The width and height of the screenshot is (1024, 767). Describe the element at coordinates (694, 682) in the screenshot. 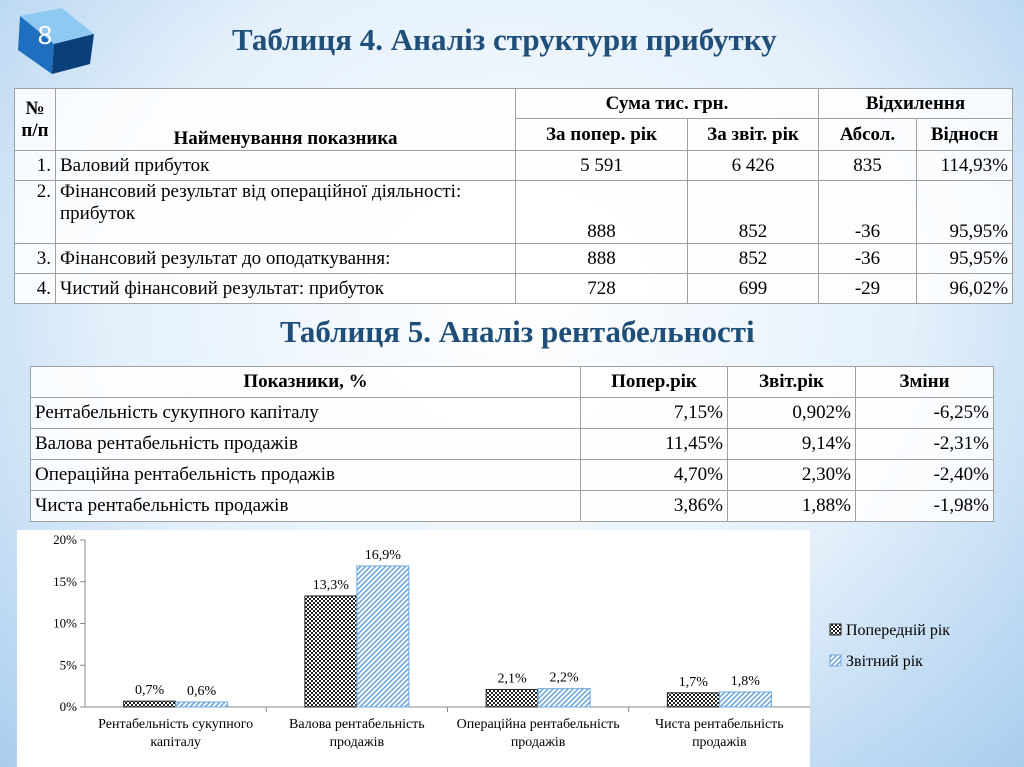

I see `data-label: 1,7%` at that location.